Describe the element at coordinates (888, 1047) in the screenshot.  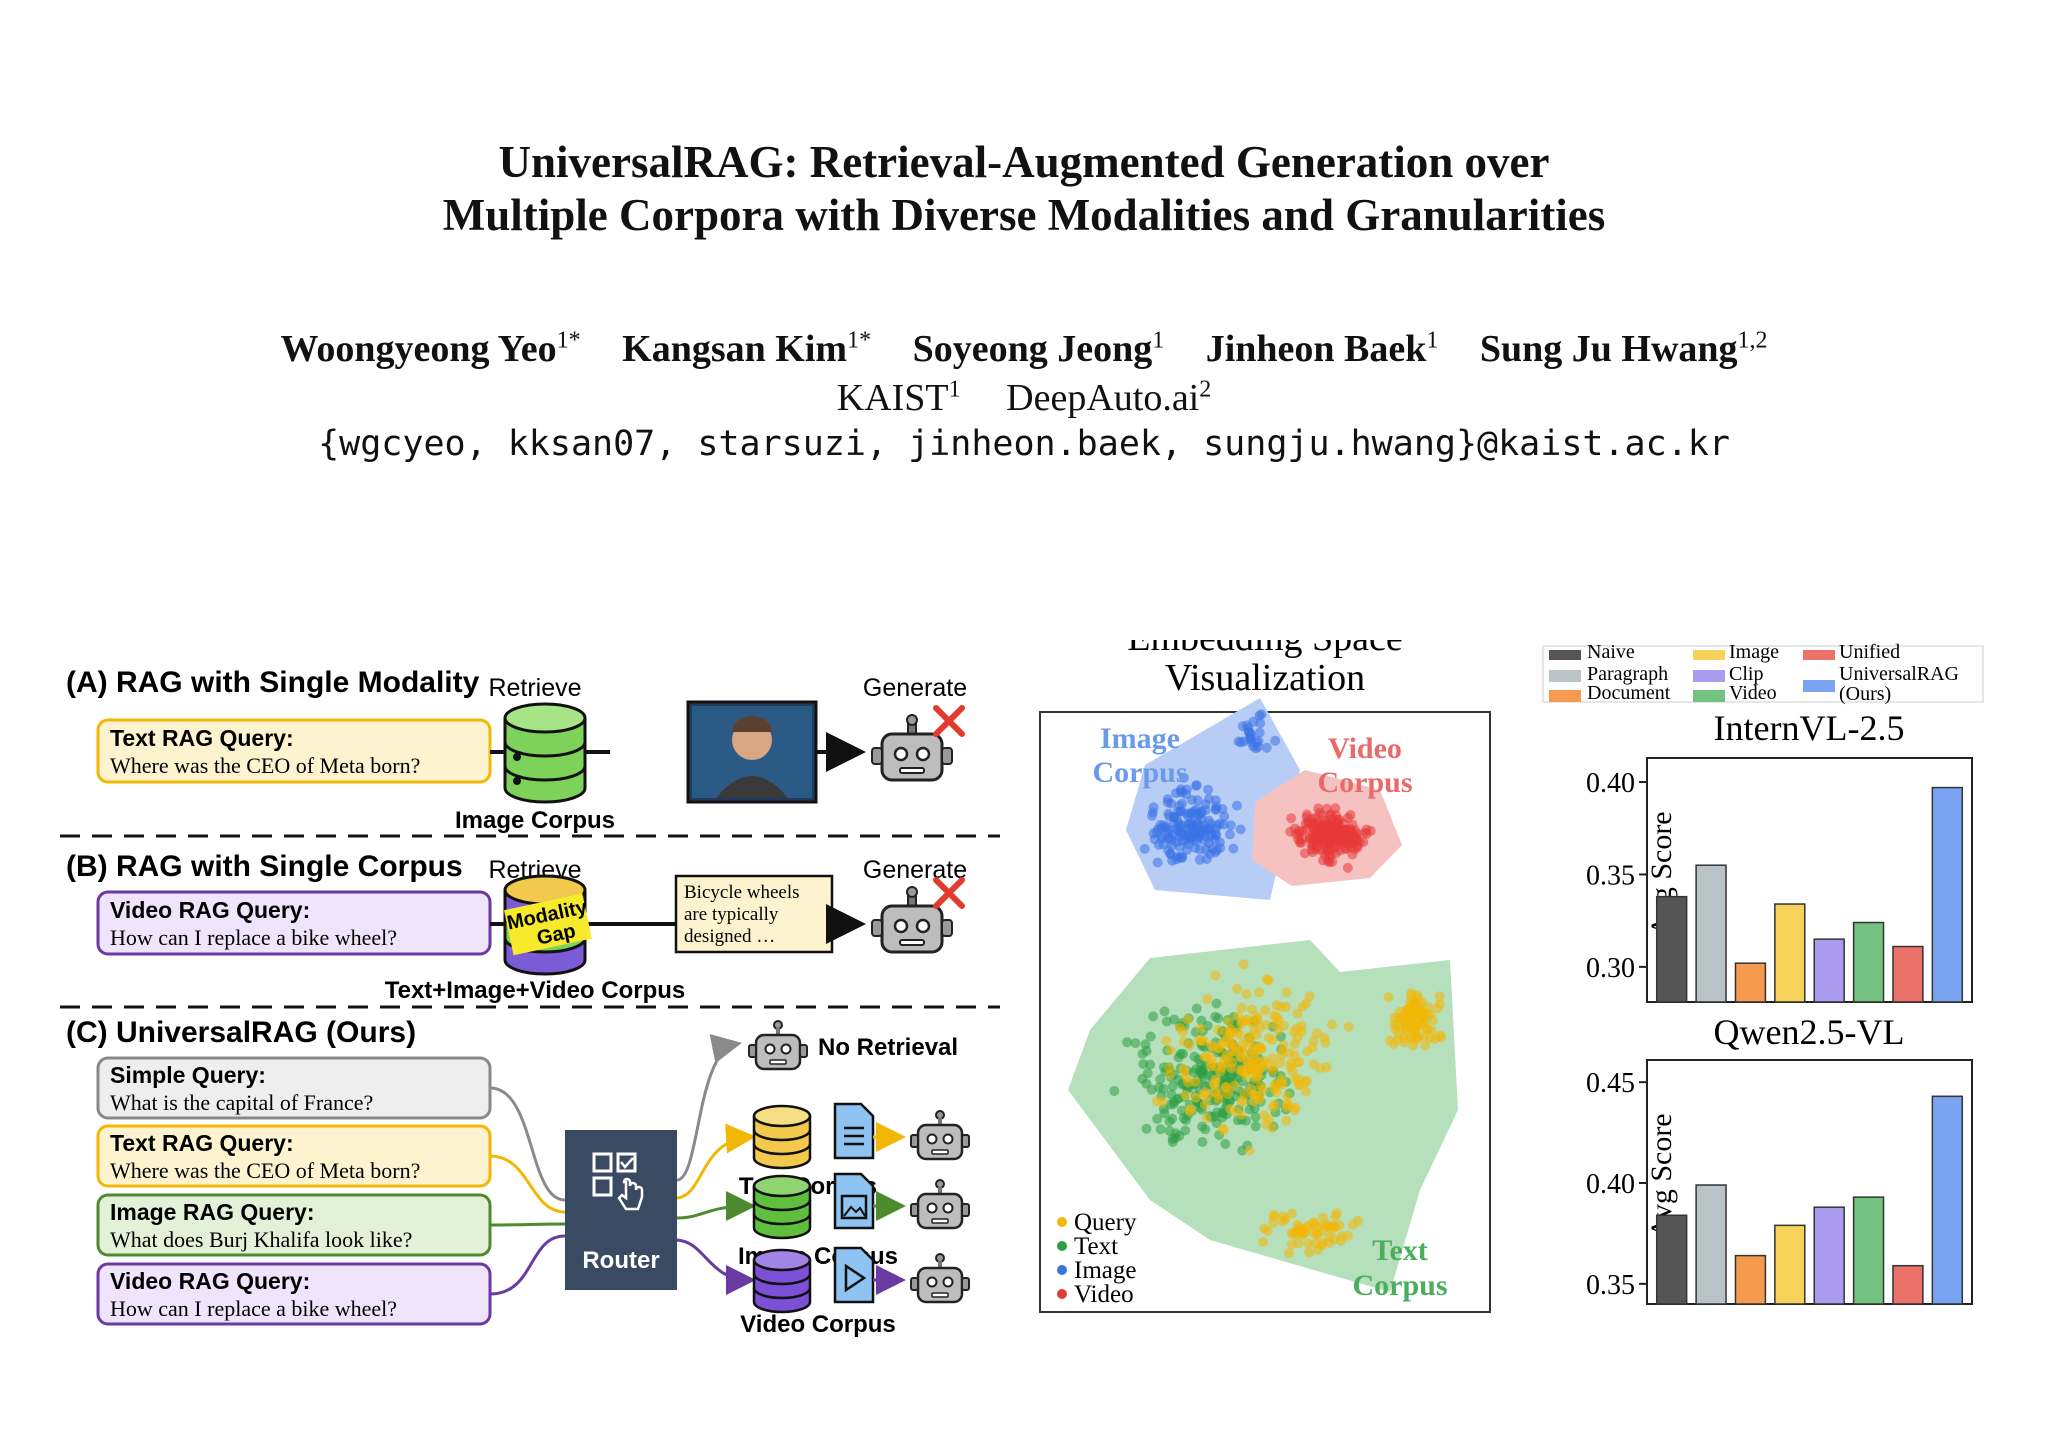
I see `no-retrieval-label: No Retrieval` at that location.